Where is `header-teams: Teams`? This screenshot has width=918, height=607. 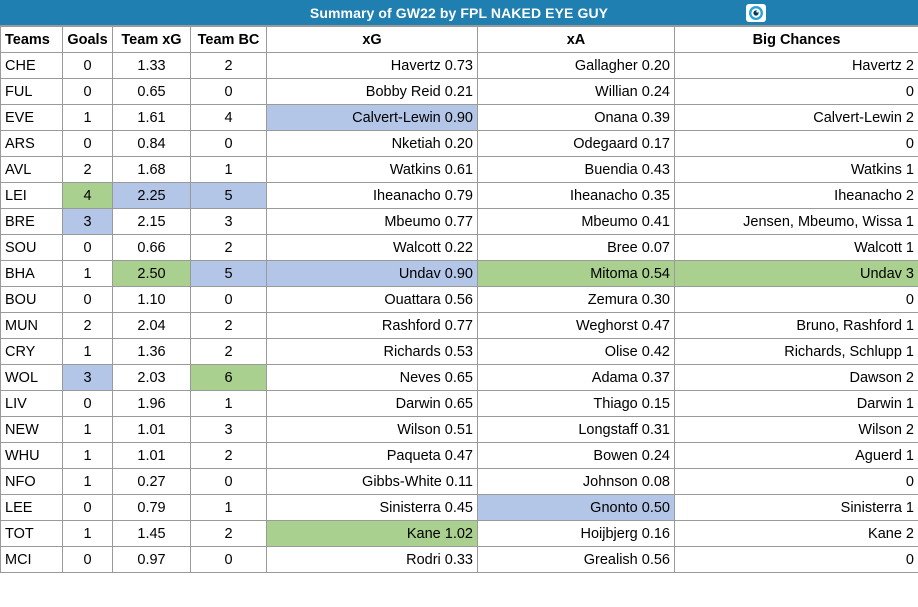
header-teams: Teams is located at coordinates (31, 39).